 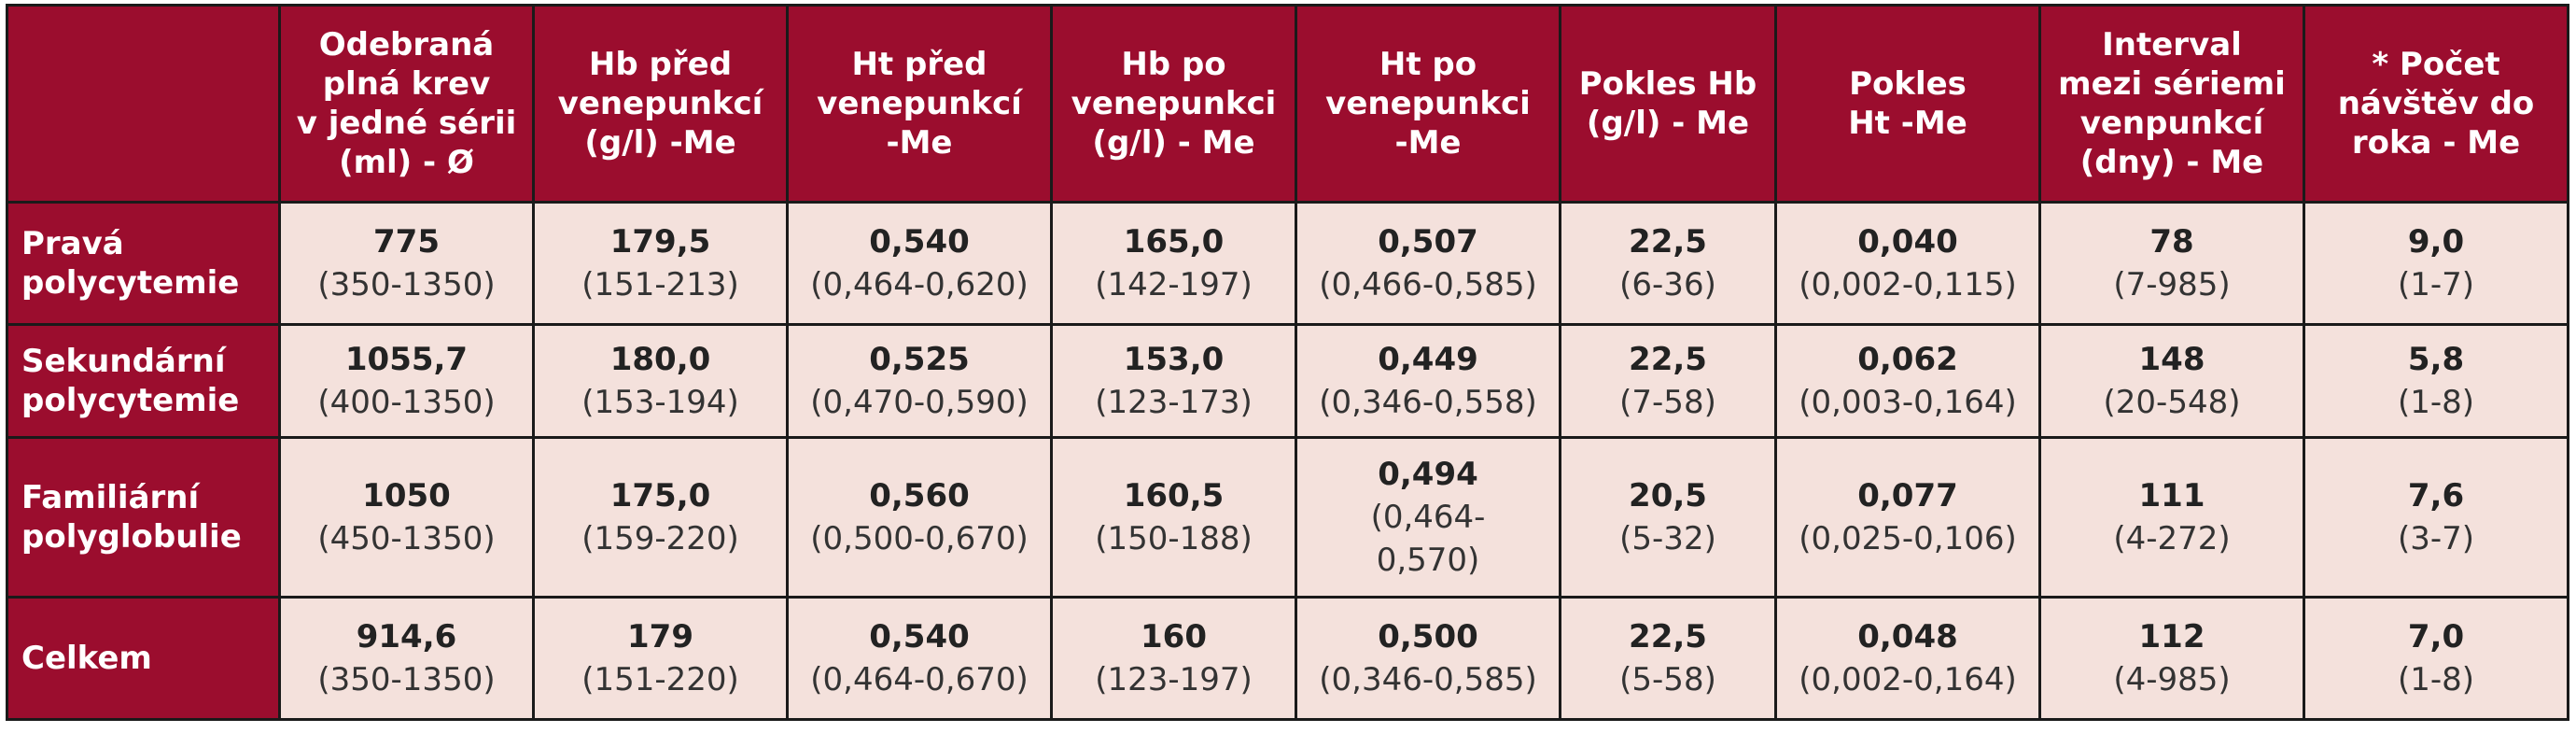 I want to click on range-value: (4-985), so click(x=2172, y=679).